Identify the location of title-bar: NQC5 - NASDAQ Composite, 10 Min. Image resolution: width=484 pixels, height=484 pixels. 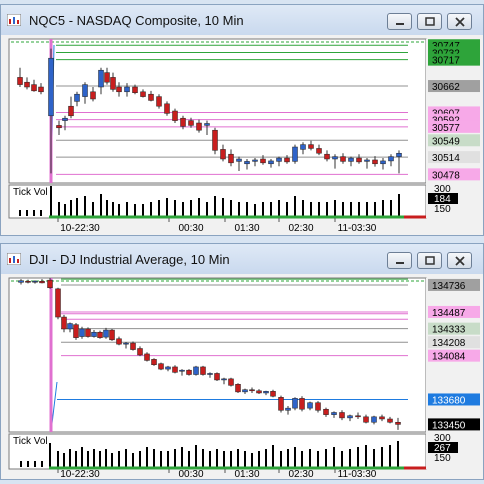
(242, 20).